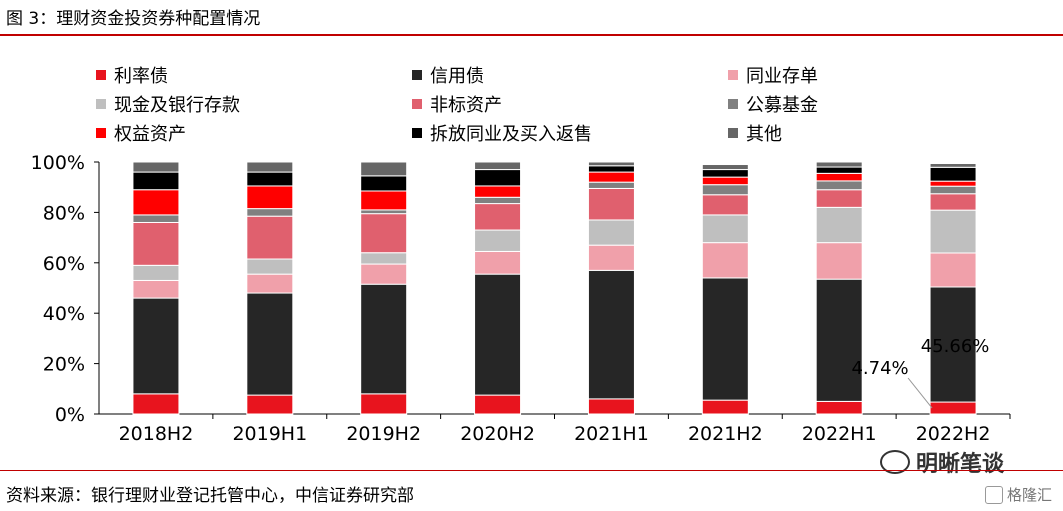 The width and height of the screenshot is (1063, 511). I want to click on x-tick-label: 2021H2, so click(725, 434).